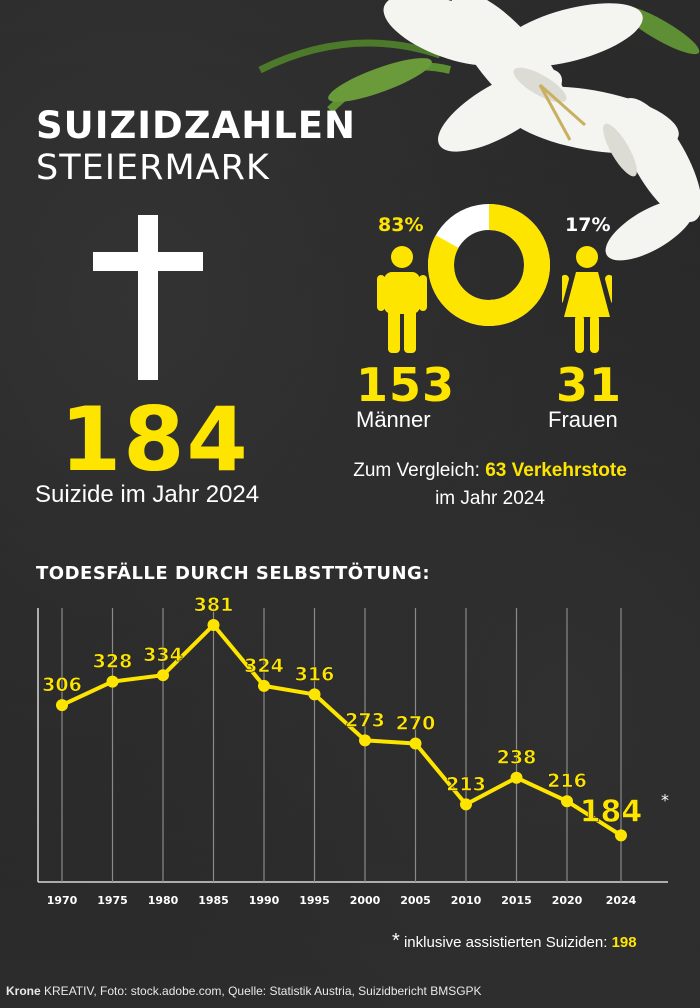  What do you see at coordinates (214, 605) in the screenshot?
I see `data-label-1985: 381` at bounding box center [214, 605].